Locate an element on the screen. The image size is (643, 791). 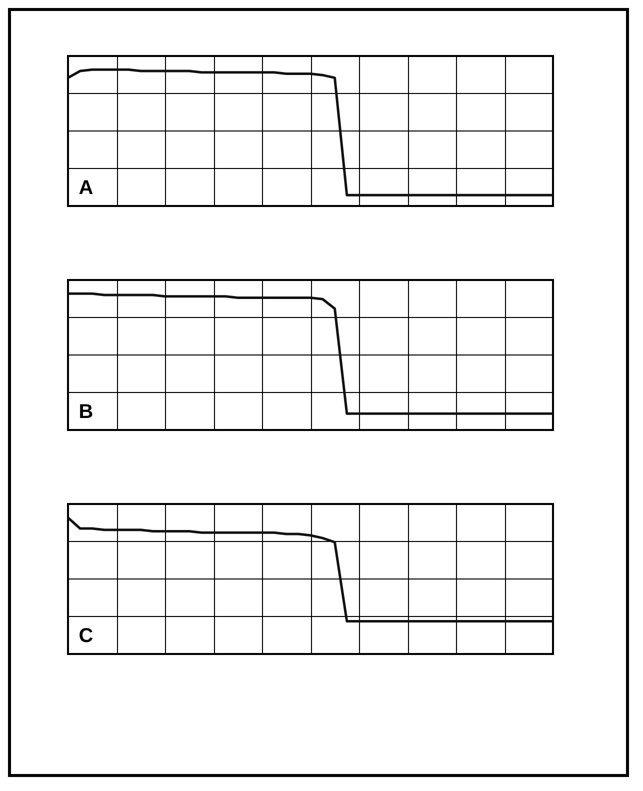
annotation: C is located at coordinates (86, 636).